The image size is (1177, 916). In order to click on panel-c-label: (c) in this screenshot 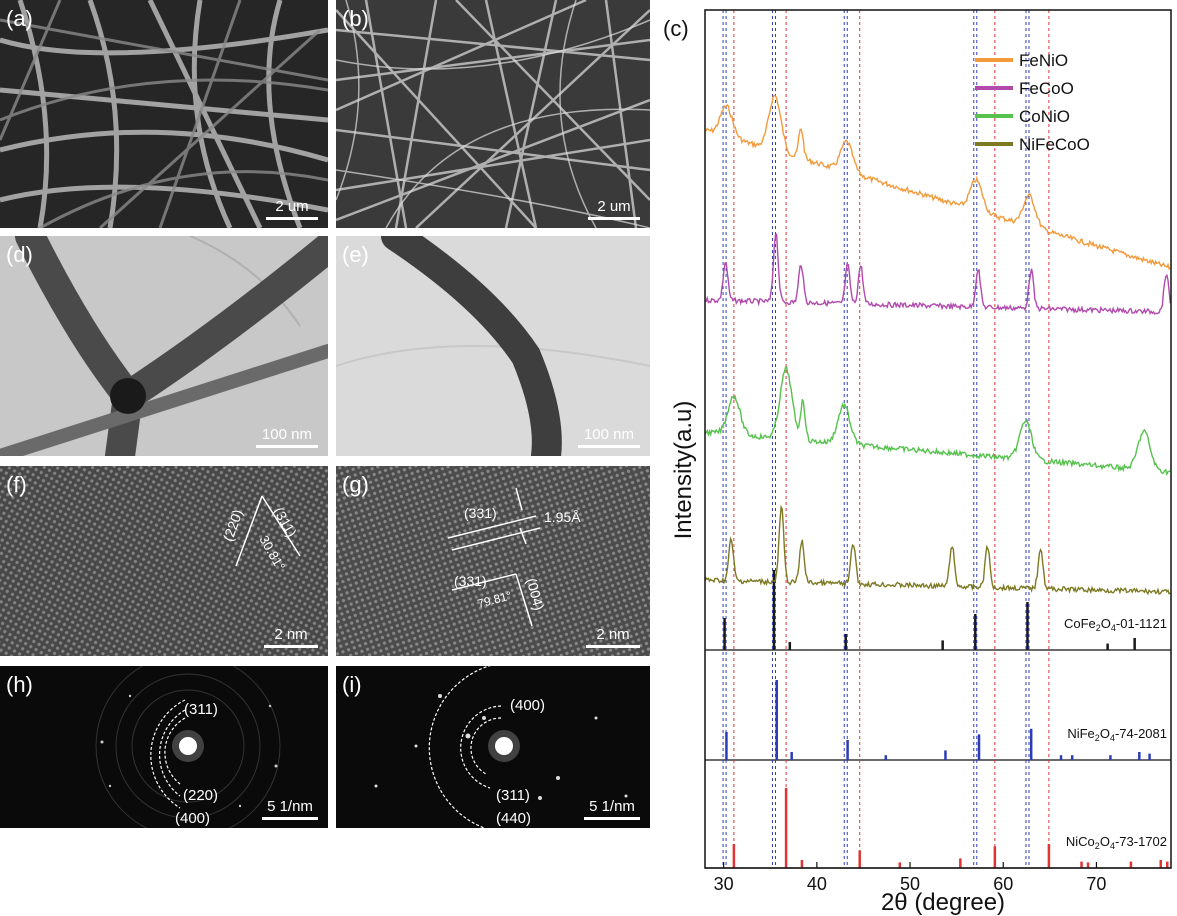, I will do `click(676, 28)`.